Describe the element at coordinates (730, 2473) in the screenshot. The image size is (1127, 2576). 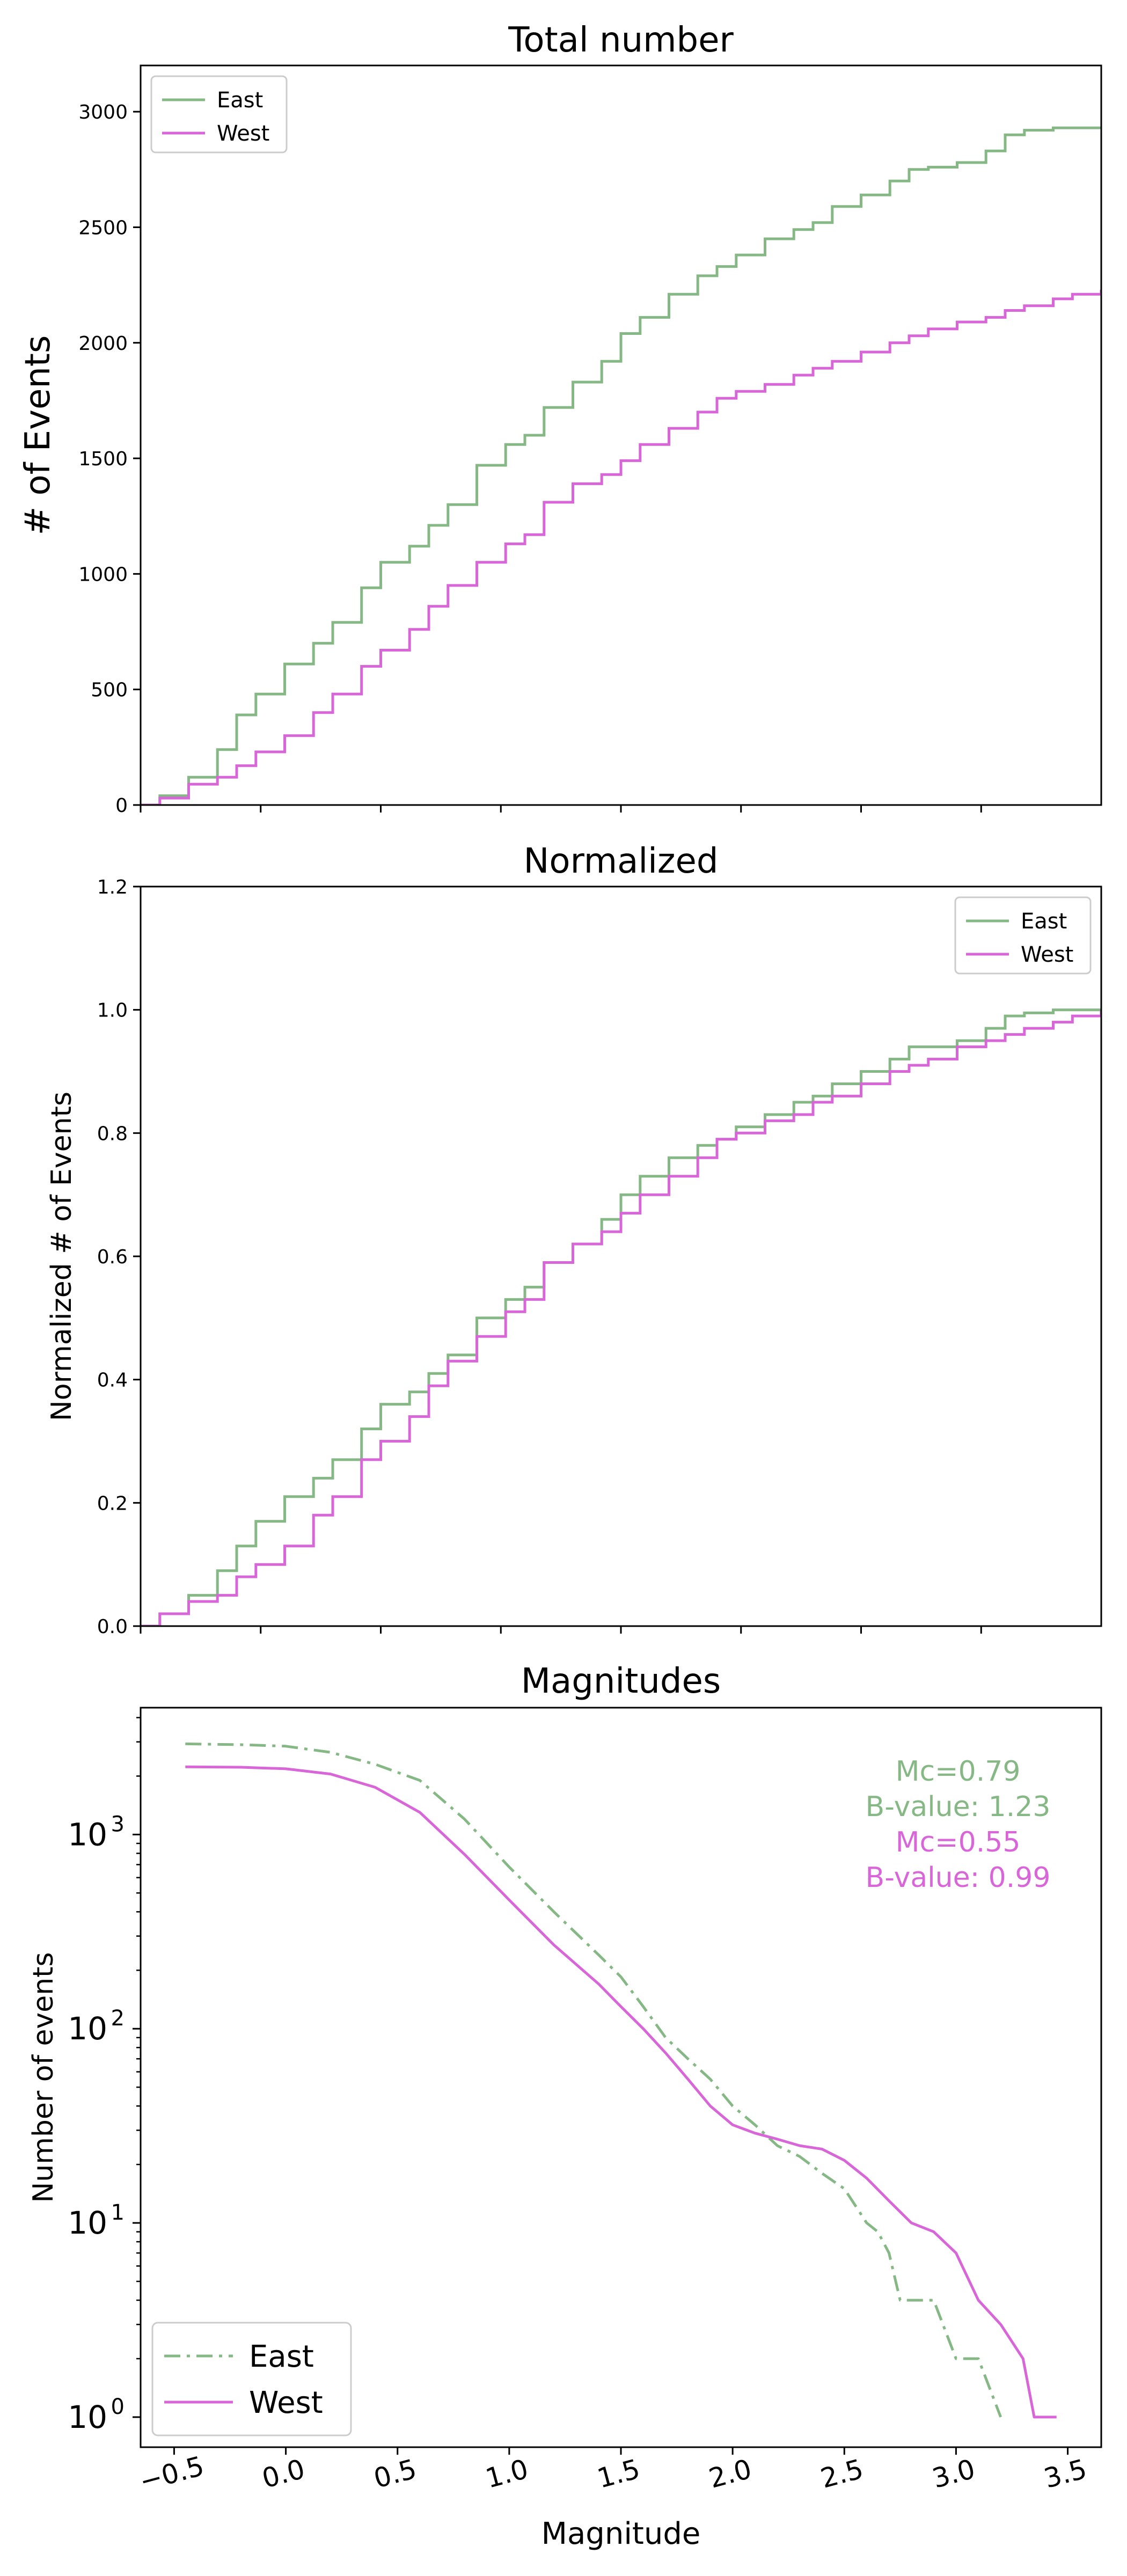
I see `x-tick-label: 2.0` at that location.